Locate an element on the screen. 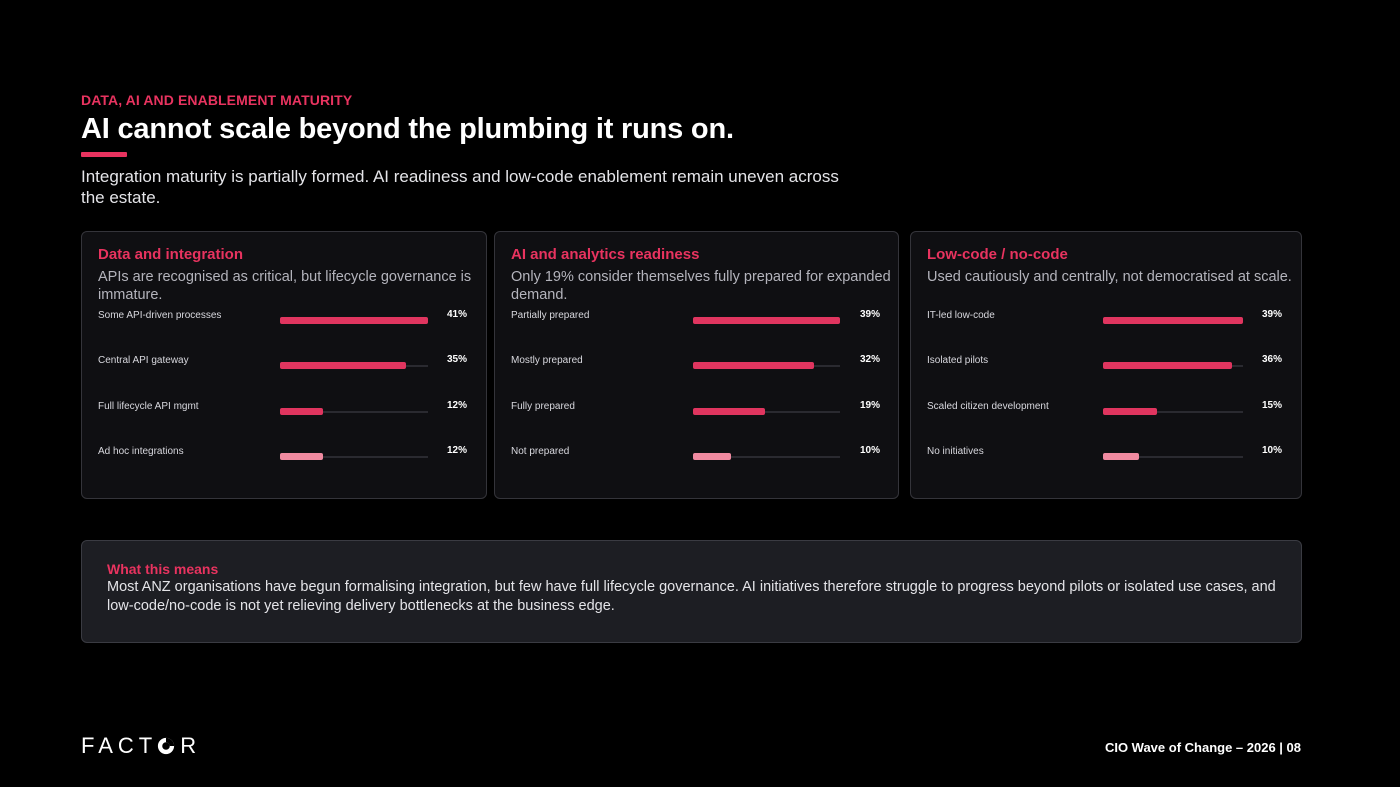 The height and width of the screenshot is (787, 1400). means-title: What this means is located at coordinates (163, 569).